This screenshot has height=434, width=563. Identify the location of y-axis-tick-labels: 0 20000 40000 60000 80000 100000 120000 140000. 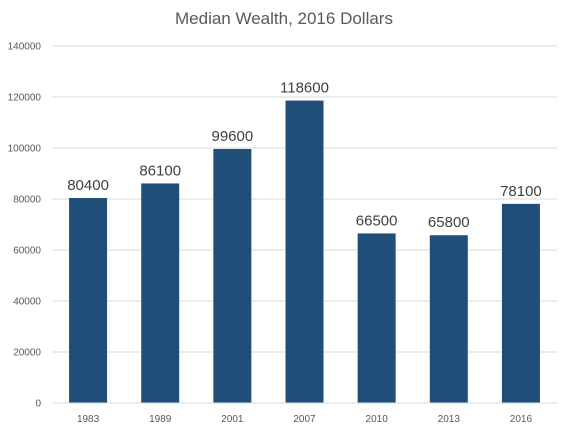
(25, 226).